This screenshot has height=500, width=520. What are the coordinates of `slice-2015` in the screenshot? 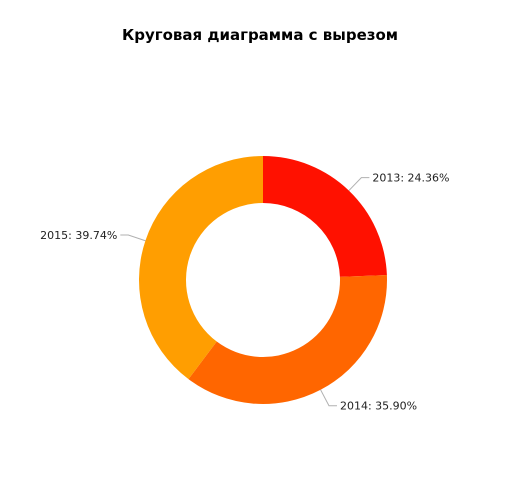 It's located at (201, 268).